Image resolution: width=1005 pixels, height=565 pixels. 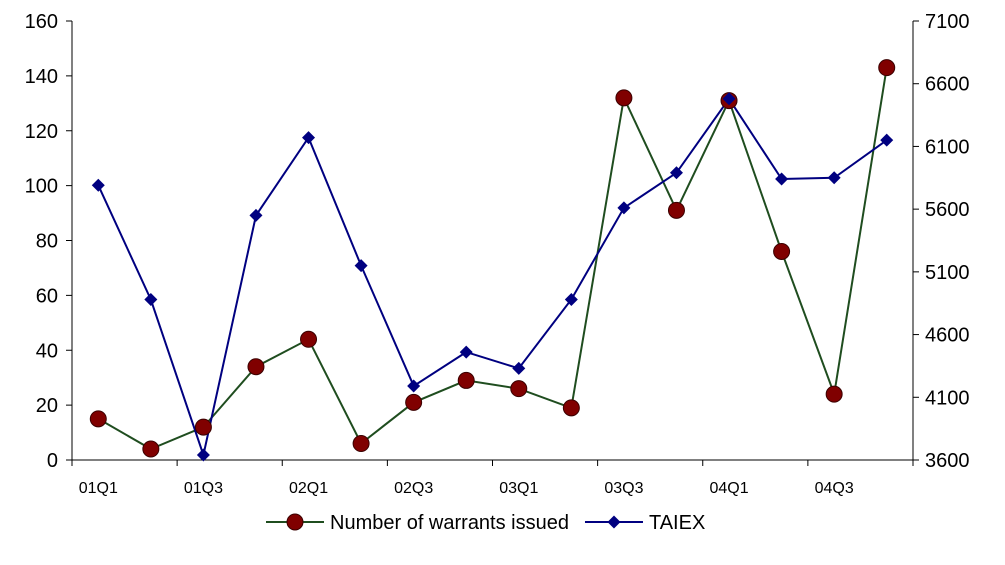 I want to click on left-tick-label: 160, so click(x=41, y=22).